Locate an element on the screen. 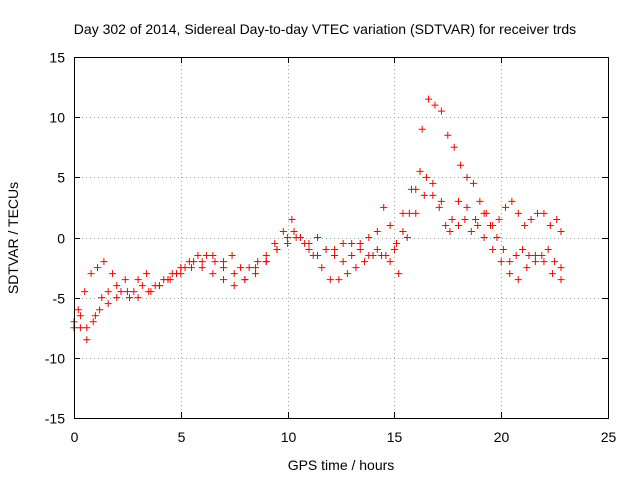  y-tick-label: -15 is located at coordinates (55, 419).